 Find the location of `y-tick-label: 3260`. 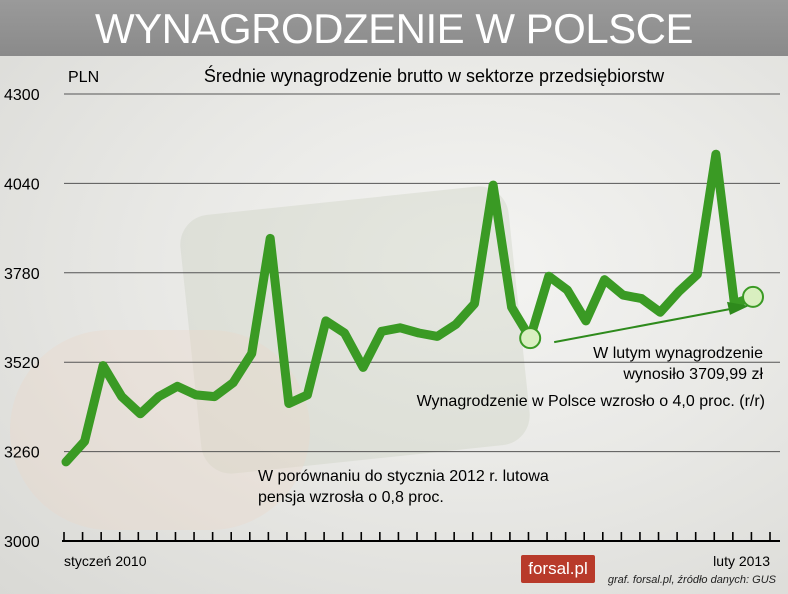

y-tick-label: 3260 is located at coordinates (22, 453).